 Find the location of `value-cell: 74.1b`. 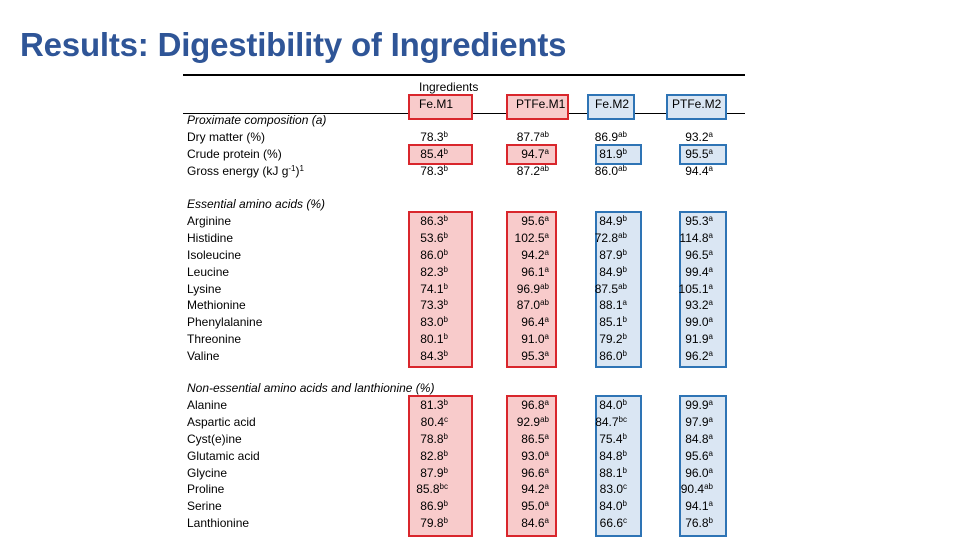

value-cell: 74.1b is located at coordinates (434, 289).